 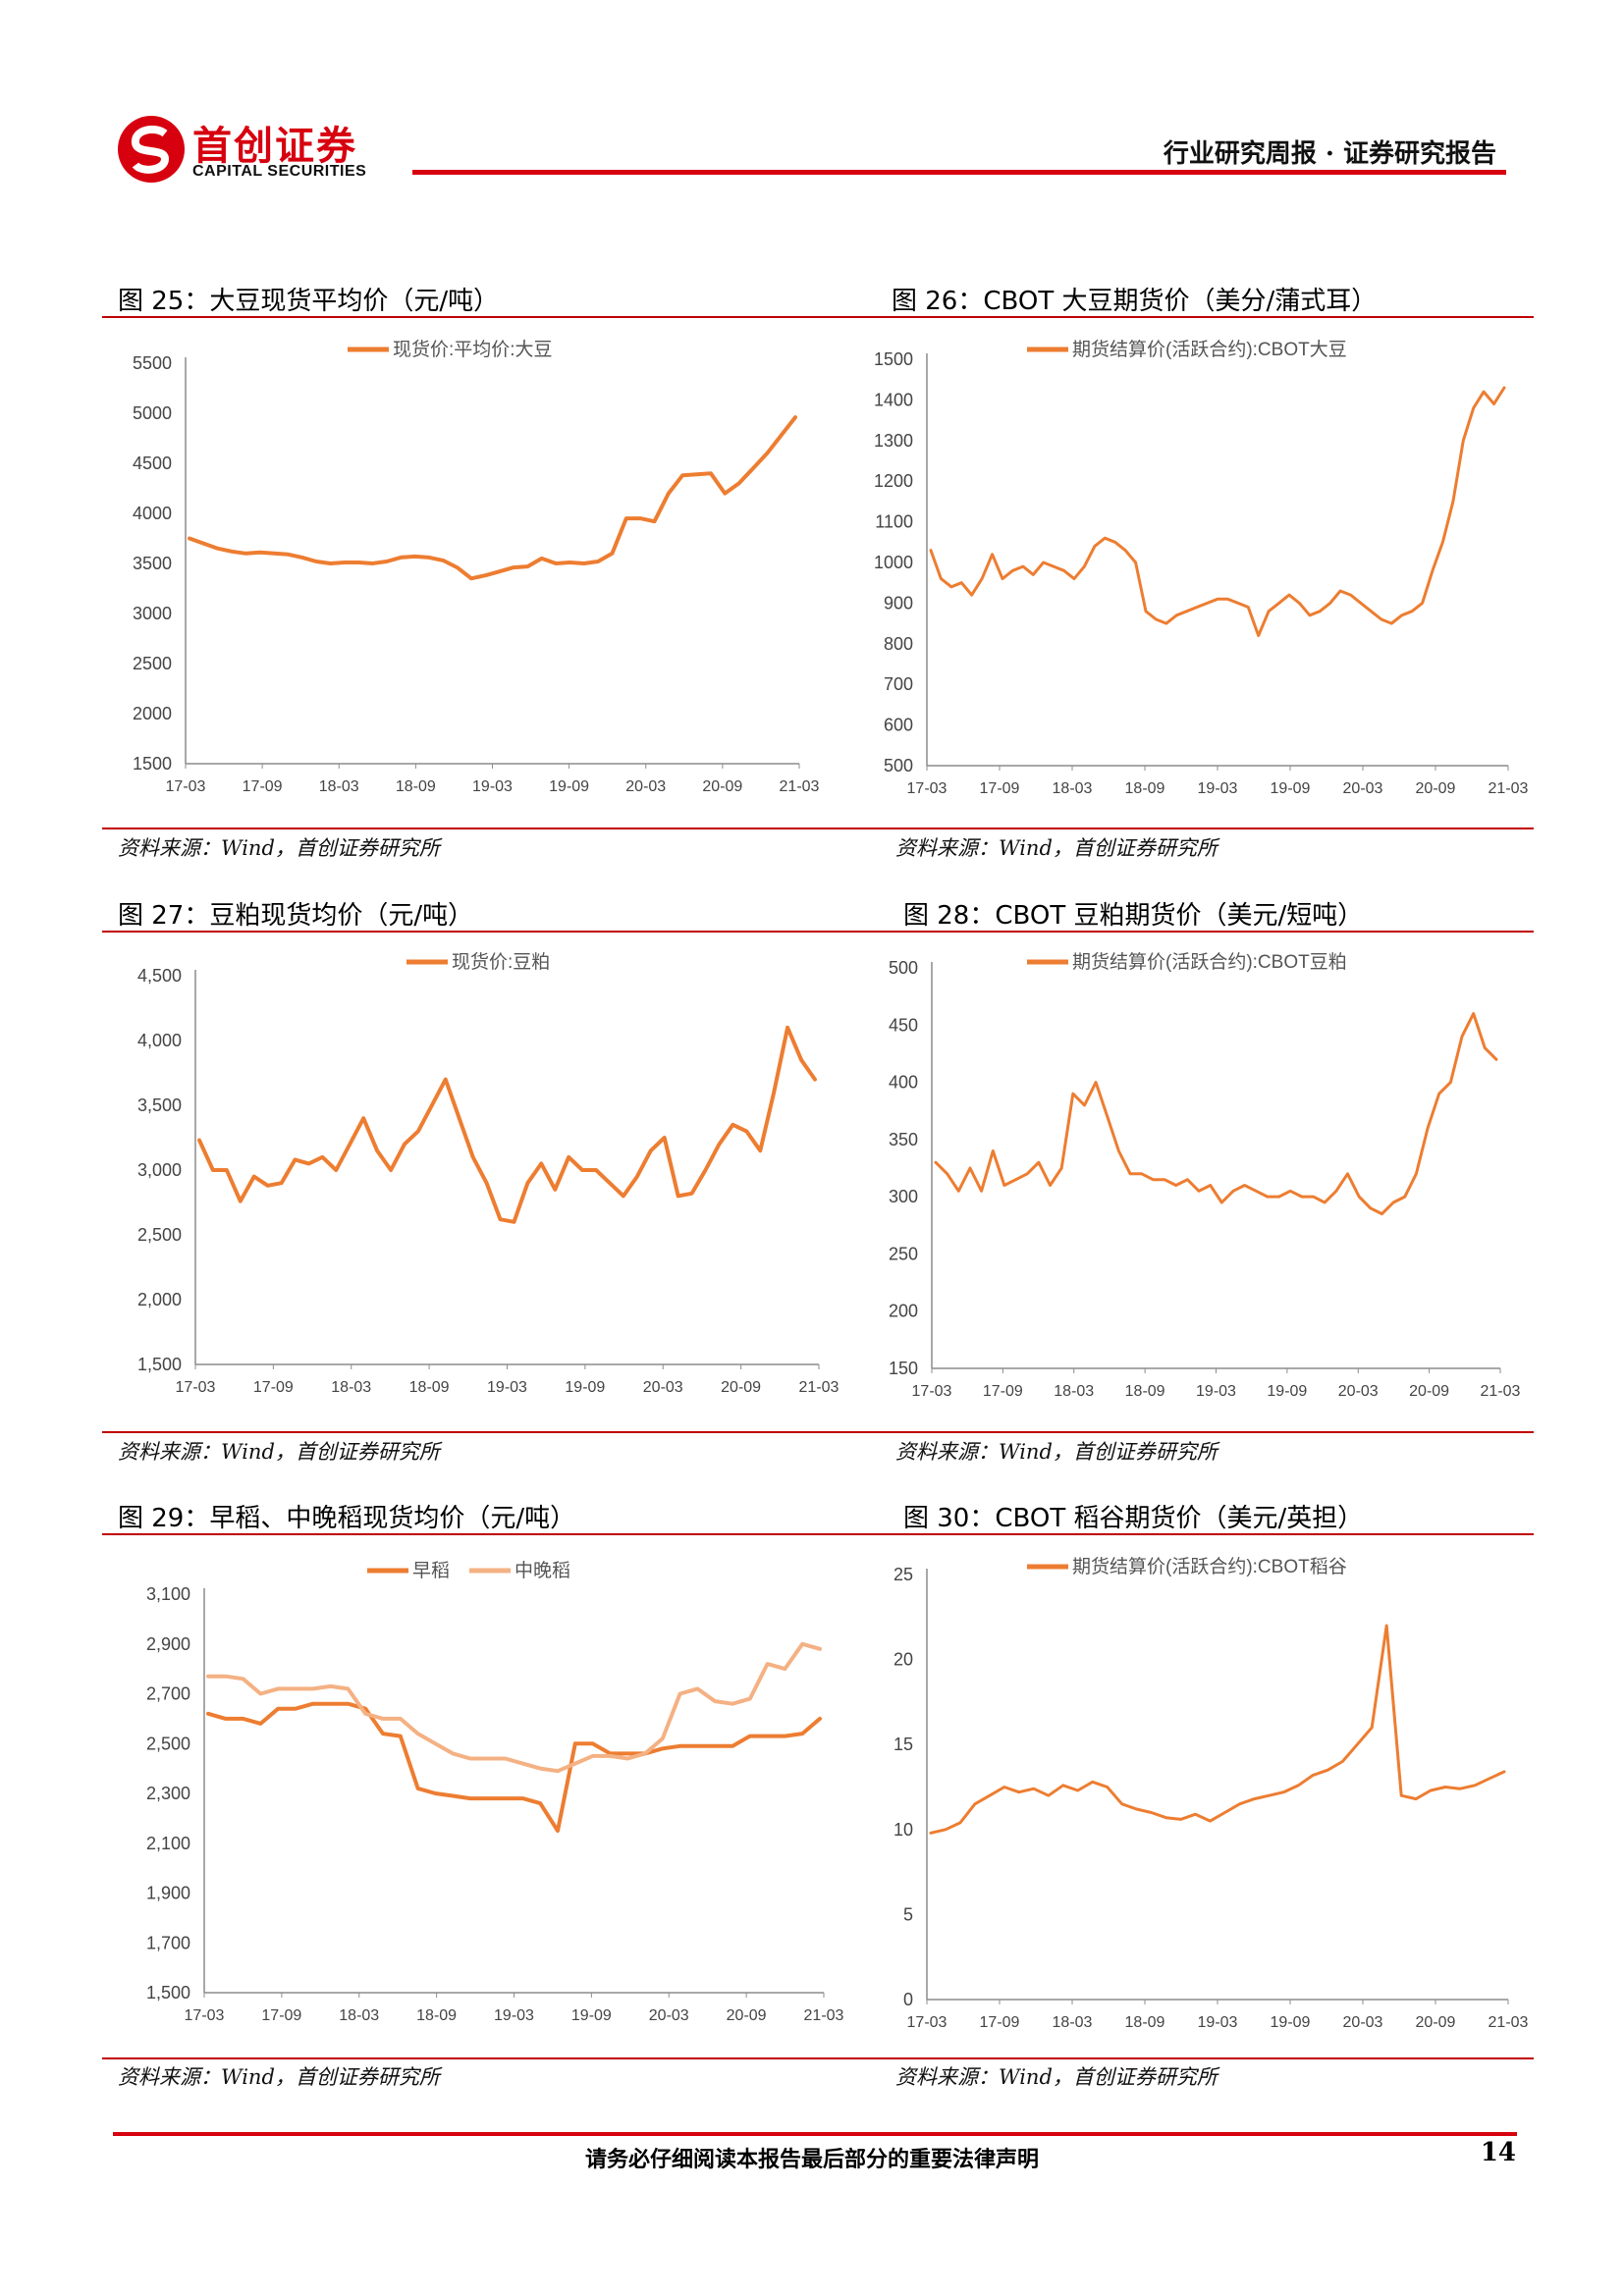 I want to click on page-number: 14, so click(x=1498, y=2152).